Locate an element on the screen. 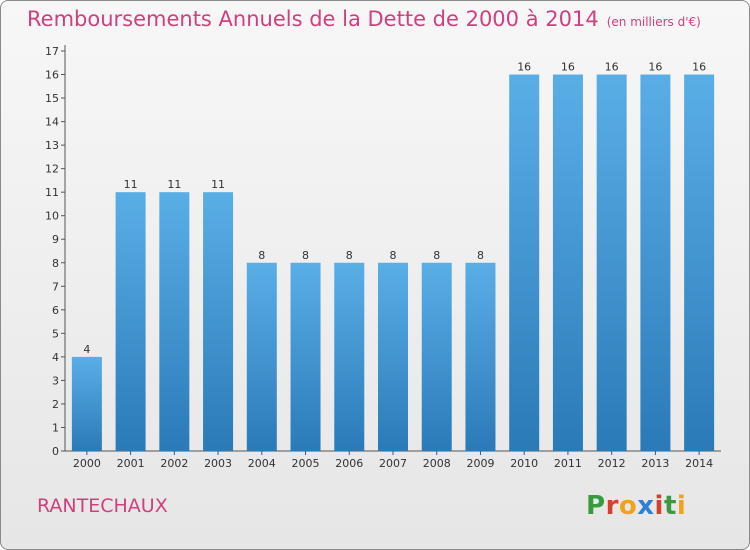  data-label-2003: 11 is located at coordinates (218, 184).